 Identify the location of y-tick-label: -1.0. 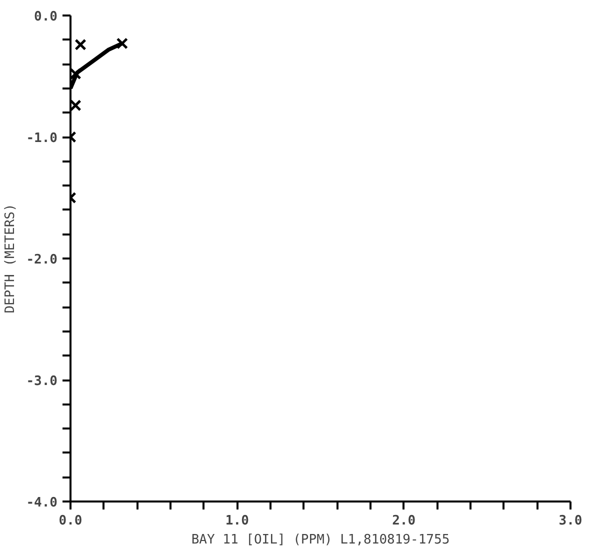
(42, 138).